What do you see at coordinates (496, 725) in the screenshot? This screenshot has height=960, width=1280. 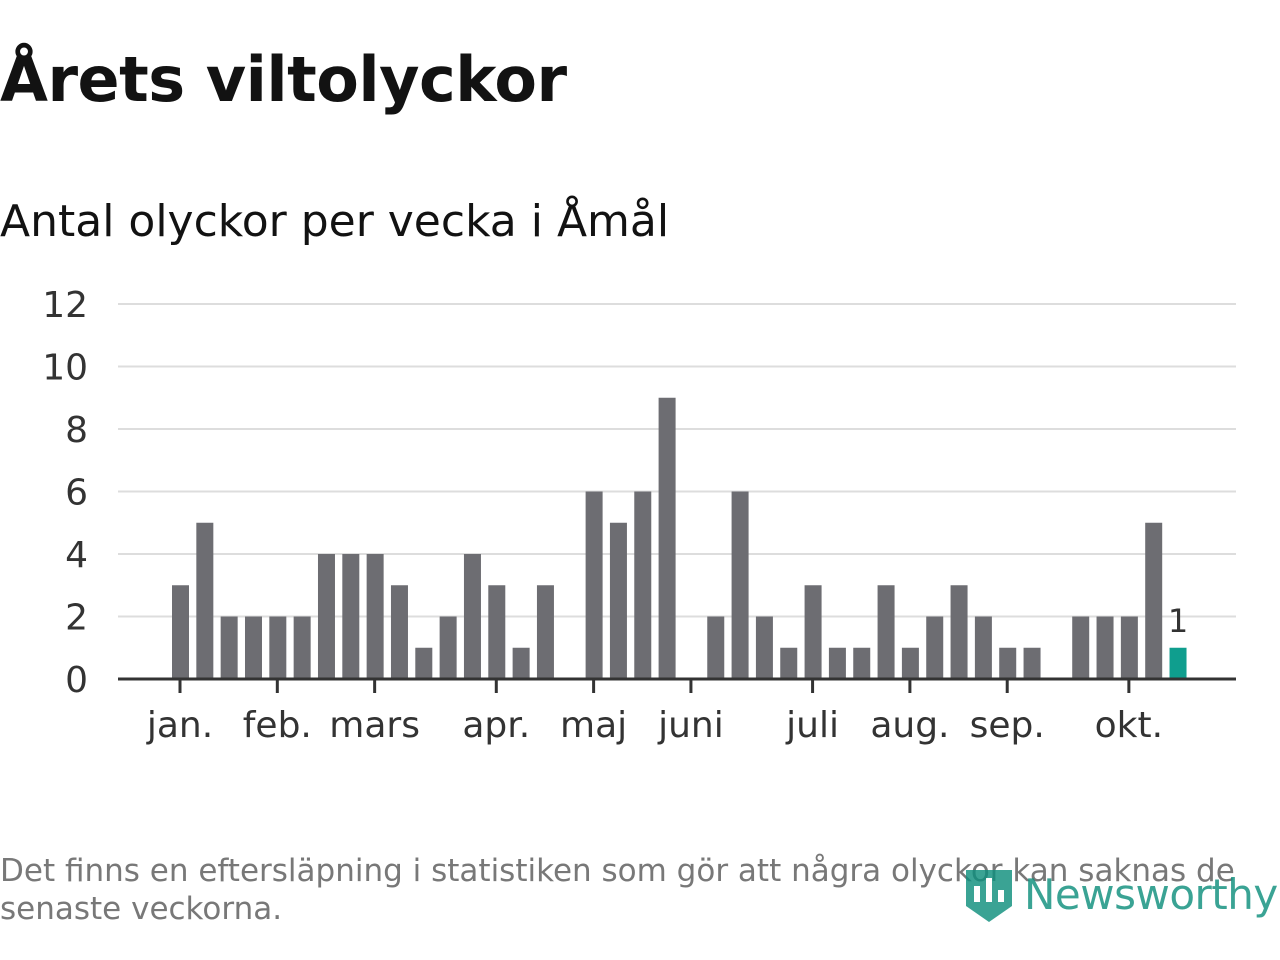 I see `x-tick-label: apr.` at bounding box center [496, 725].